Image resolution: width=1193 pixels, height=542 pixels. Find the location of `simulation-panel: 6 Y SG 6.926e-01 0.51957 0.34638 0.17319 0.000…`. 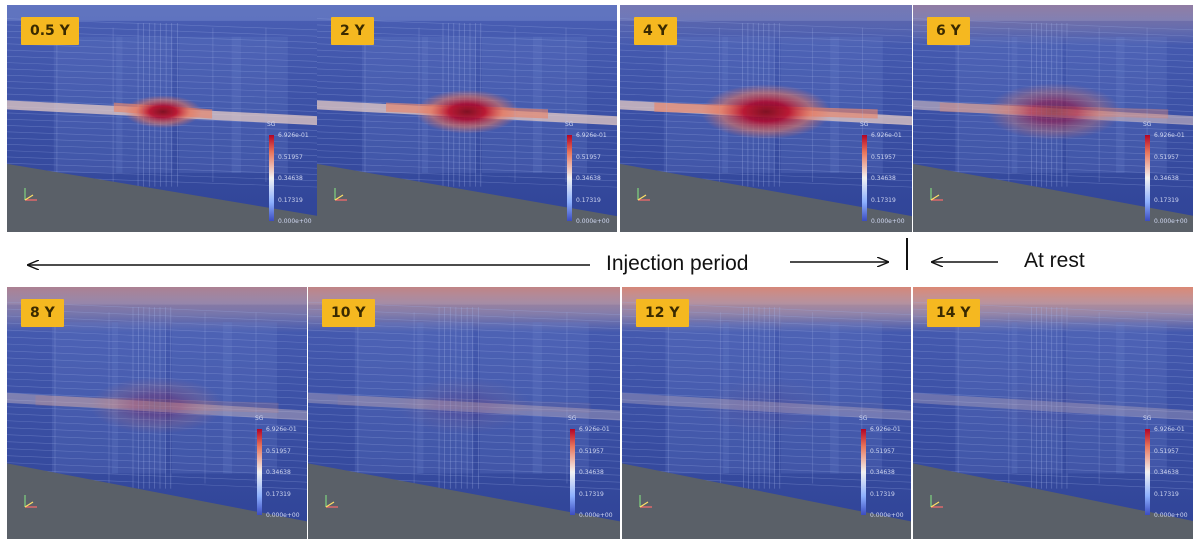

simulation-panel: 6 Y SG 6.926e-01 0.51957 0.34638 0.17319 0.000… is located at coordinates (1053, 118).